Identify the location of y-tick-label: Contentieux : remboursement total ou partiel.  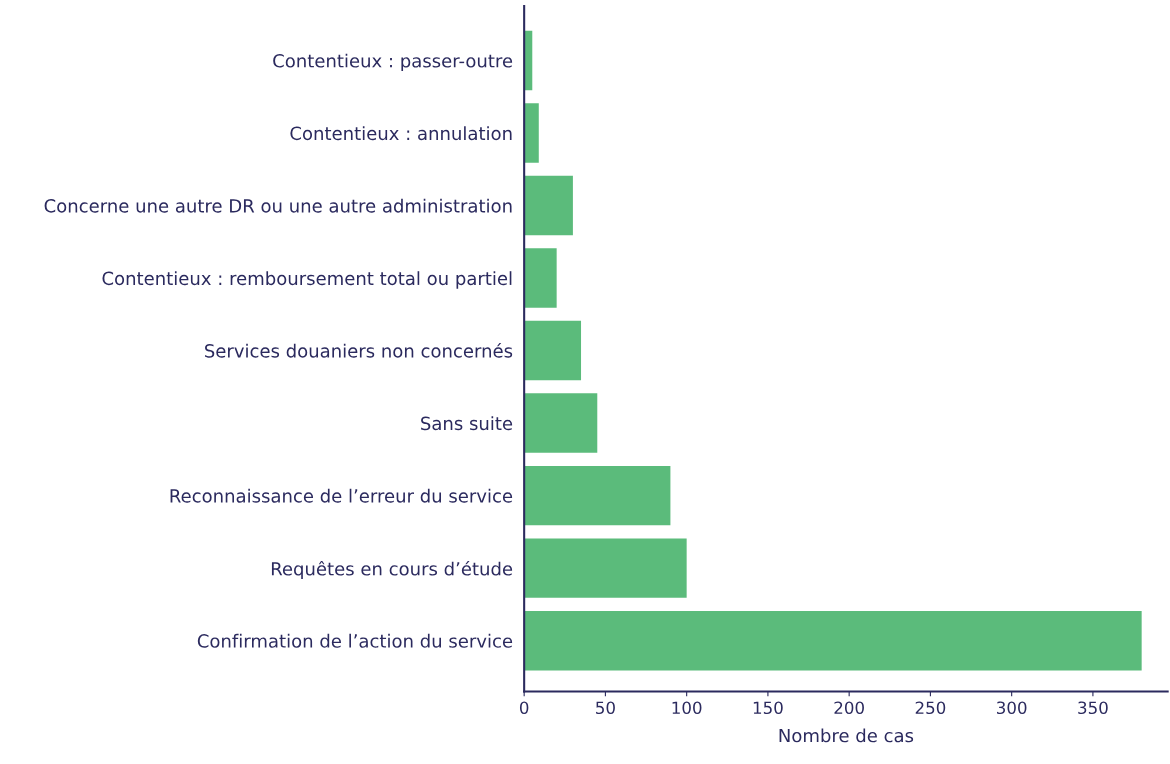
(307, 280).